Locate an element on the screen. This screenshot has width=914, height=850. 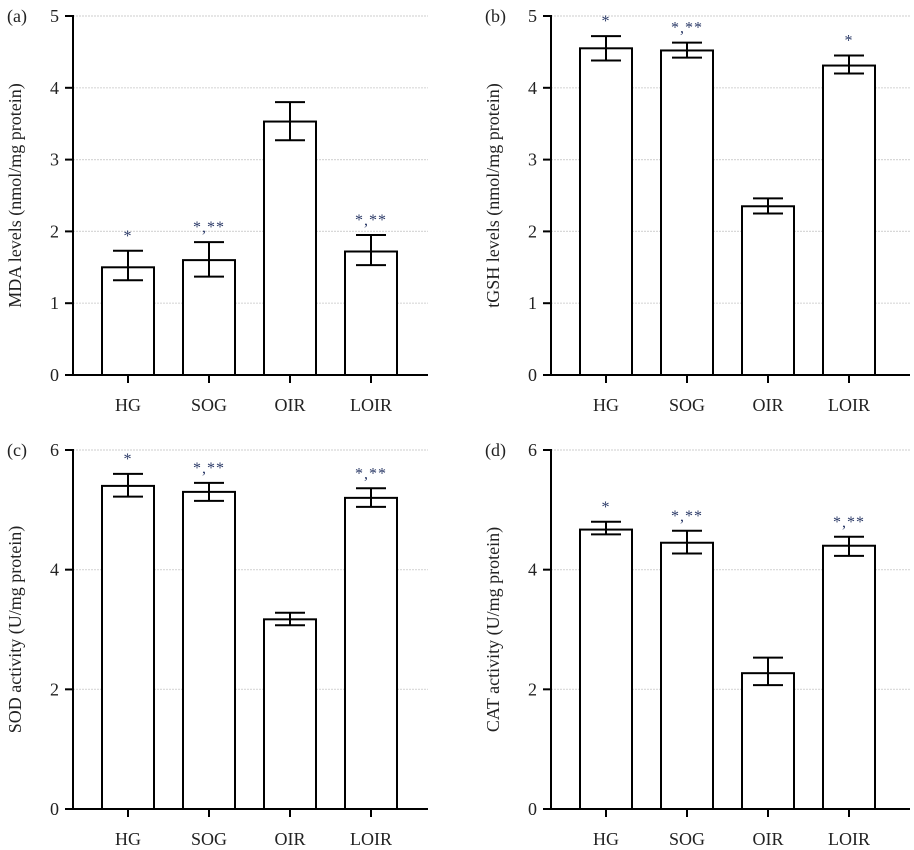
panel-label: (b) is located at coordinates (495, 16).